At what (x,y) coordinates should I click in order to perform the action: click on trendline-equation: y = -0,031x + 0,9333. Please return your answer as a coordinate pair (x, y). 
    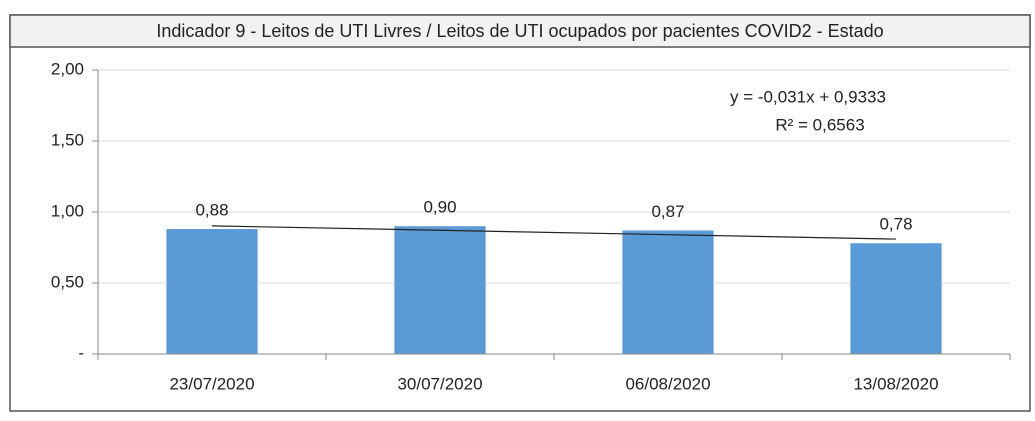
    Looking at the image, I should click on (808, 96).